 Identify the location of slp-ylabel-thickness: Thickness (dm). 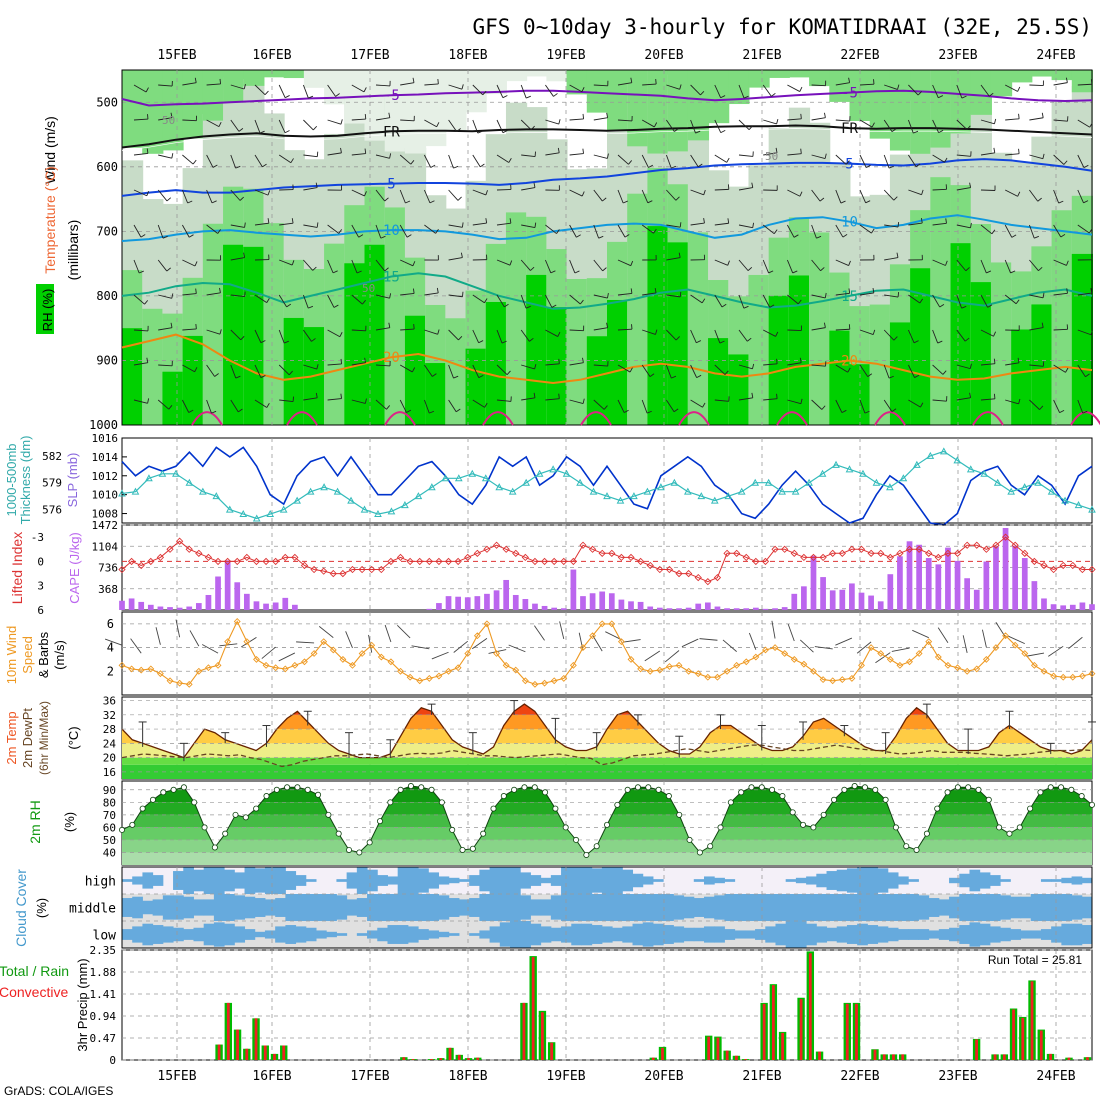
(25, 480).